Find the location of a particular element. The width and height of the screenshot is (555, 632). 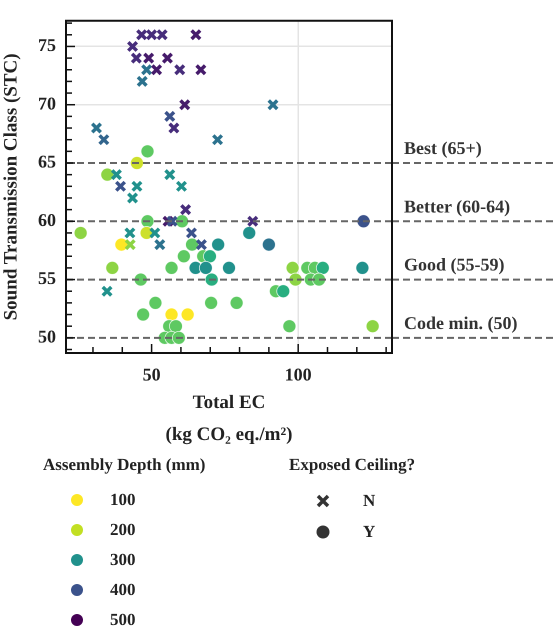

ref-line-label: Better (60-64) is located at coordinates (457, 206).